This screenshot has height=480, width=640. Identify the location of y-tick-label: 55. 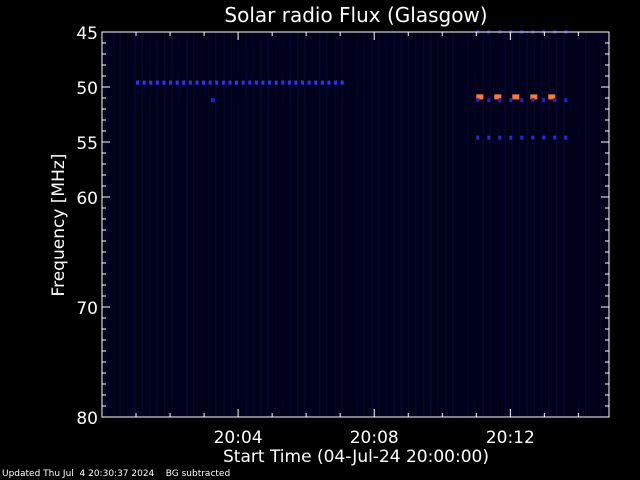
(87, 144).